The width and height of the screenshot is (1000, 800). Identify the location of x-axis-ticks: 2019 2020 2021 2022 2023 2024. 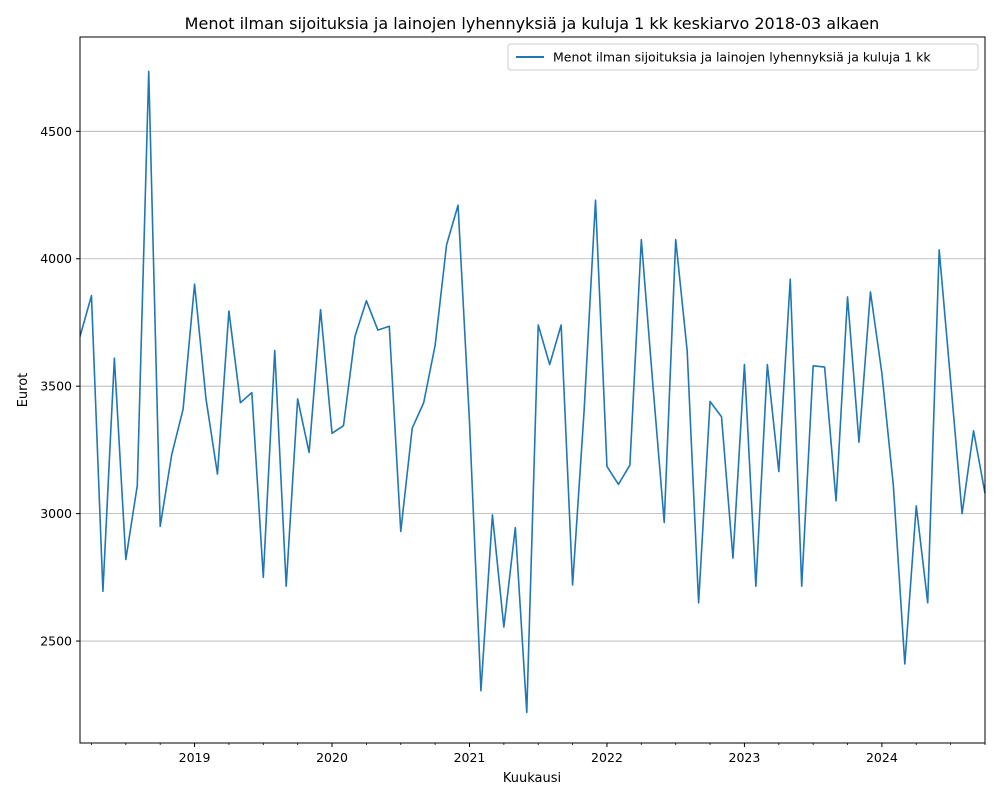
(538, 754).